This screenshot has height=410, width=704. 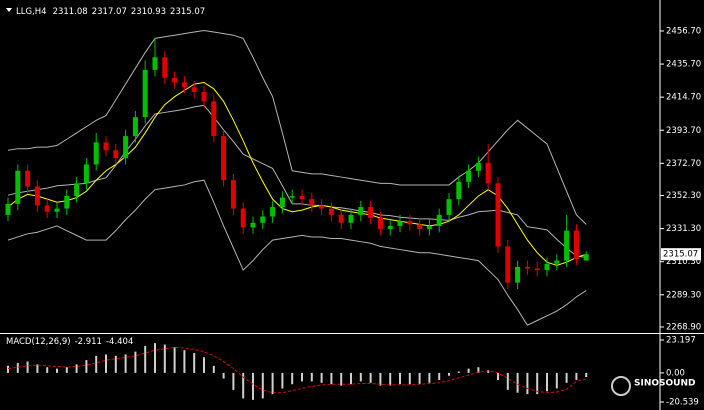 I want to click on y-tick-label: 0.00, so click(x=675, y=373).